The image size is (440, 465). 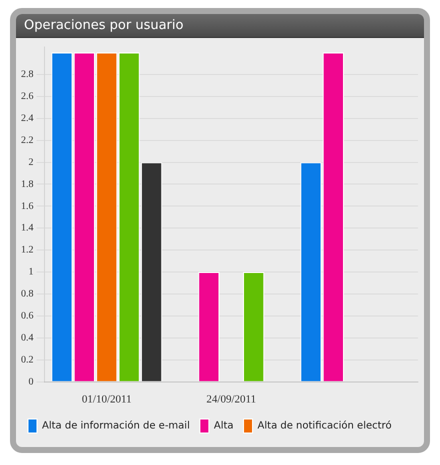 What do you see at coordinates (27, 118) in the screenshot?
I see `y-tick-label: 2.4` at bounding box center [27, 118].